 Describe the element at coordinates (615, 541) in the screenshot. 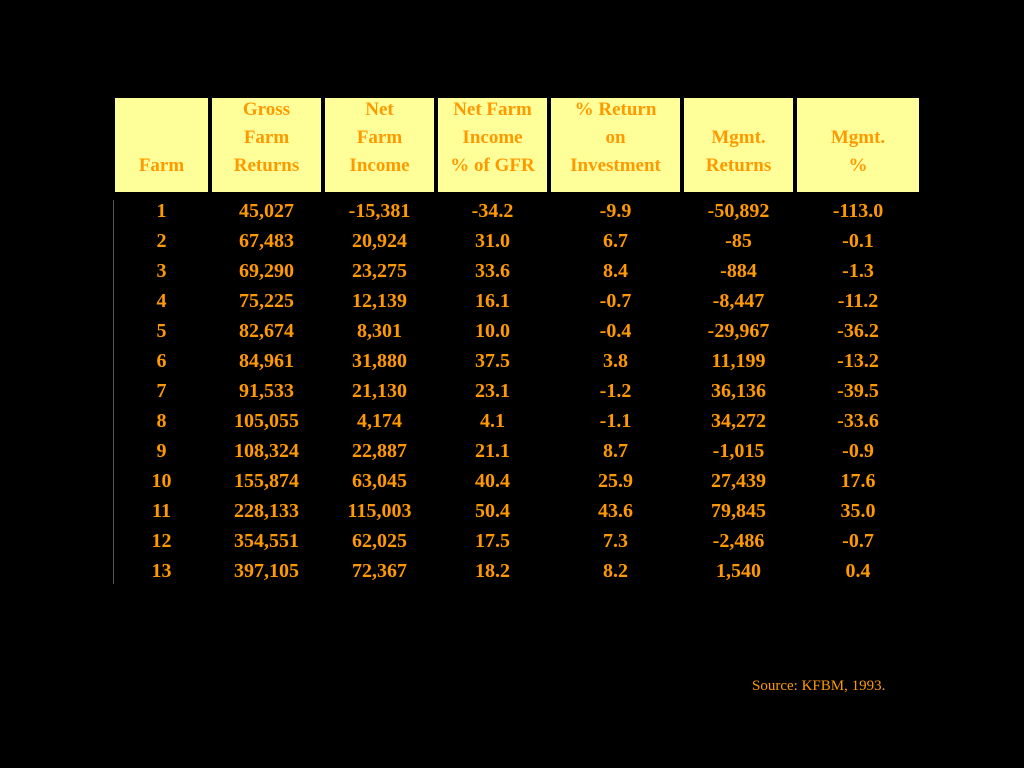

I see `cell-pct-return-on-investment: 7.3` at that location.